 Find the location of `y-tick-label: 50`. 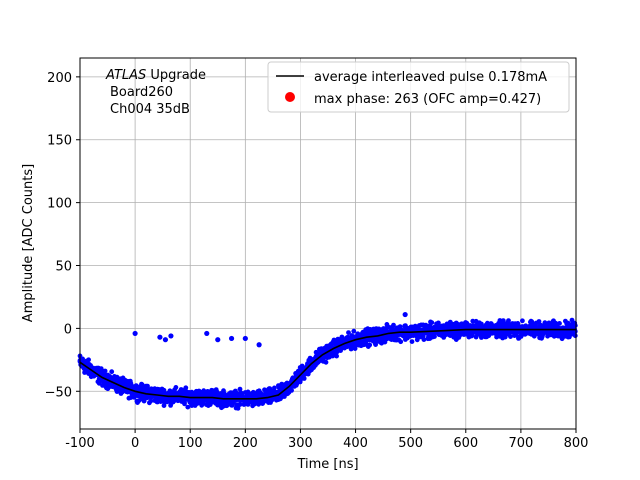

y-tick-label: 50 is located at coordinates (63, 267).